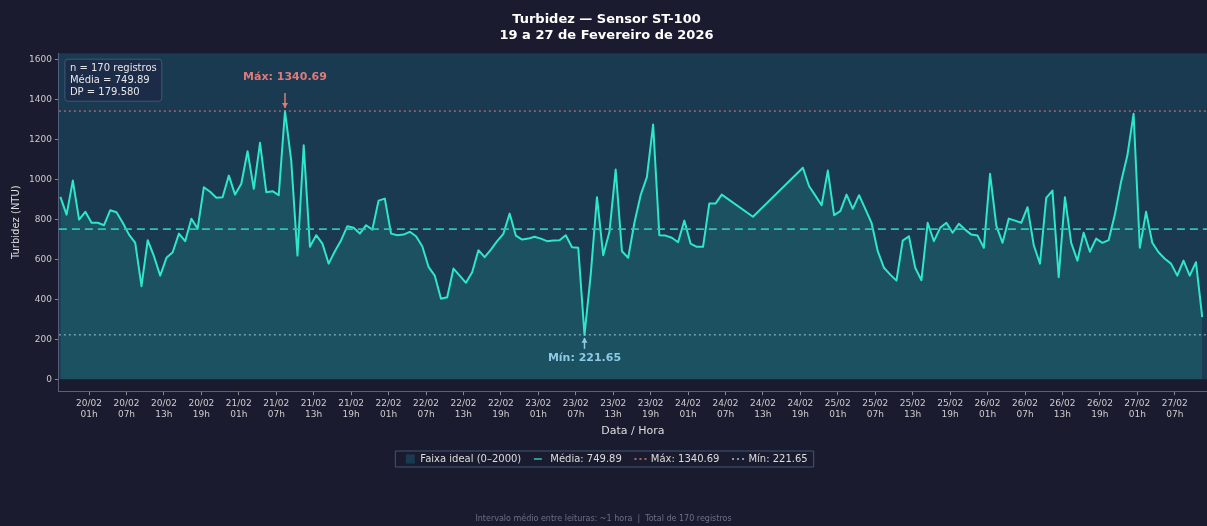 The height and width of the screenshot is (526, 1207). Describe the element at coordinates (875, 408) in the screenshot. I see `x-tick-label: 25/02 07h` at that location.